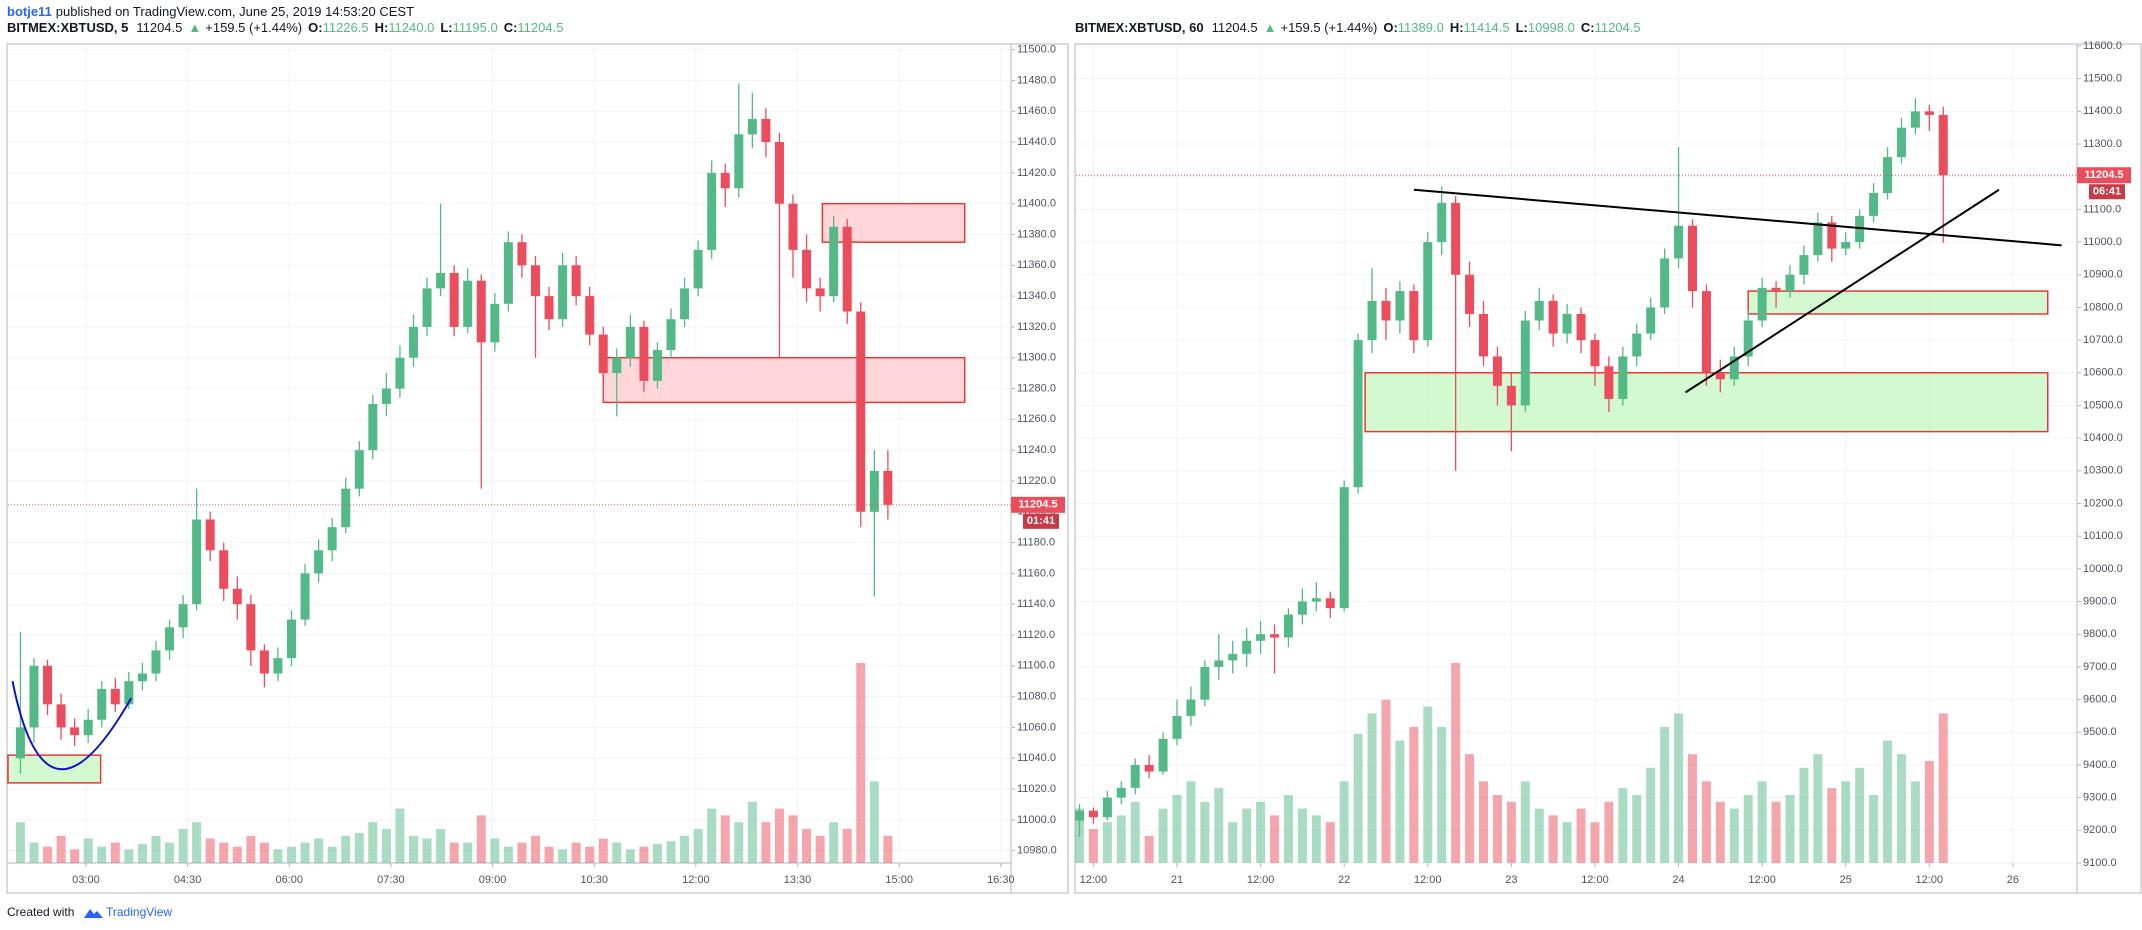 The height and width of the screenshot is (930, 2142). Describe the element at coordinates (1036, 450) in the screenshot. I see `y-tick-label: 11240.0` at that location.